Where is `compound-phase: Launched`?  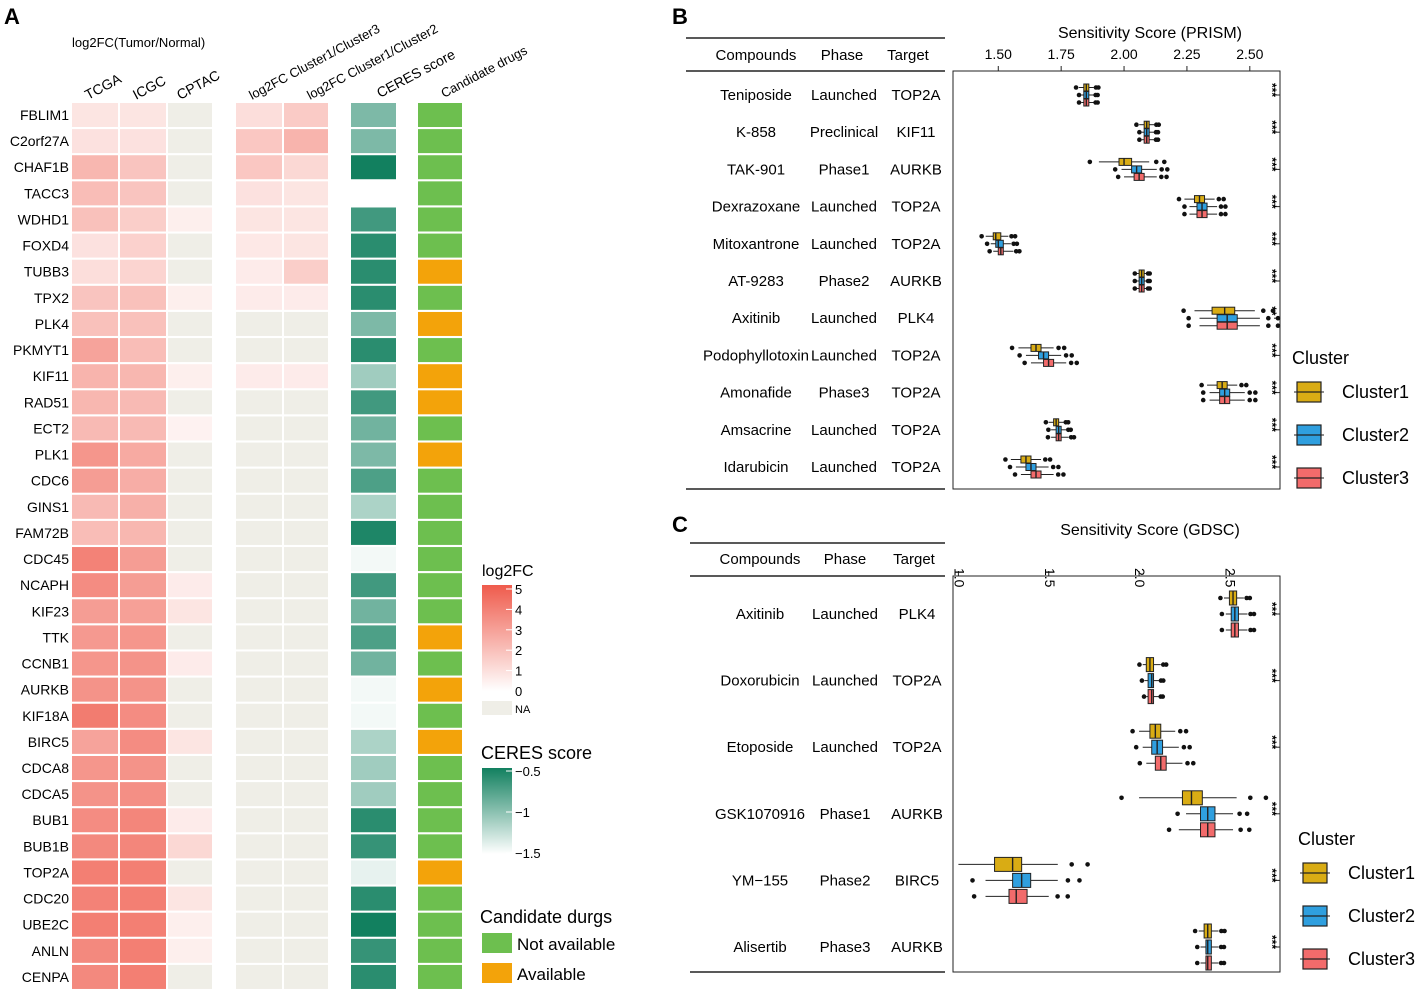
compound-phase: Launched is located at coordinates (844, 244).